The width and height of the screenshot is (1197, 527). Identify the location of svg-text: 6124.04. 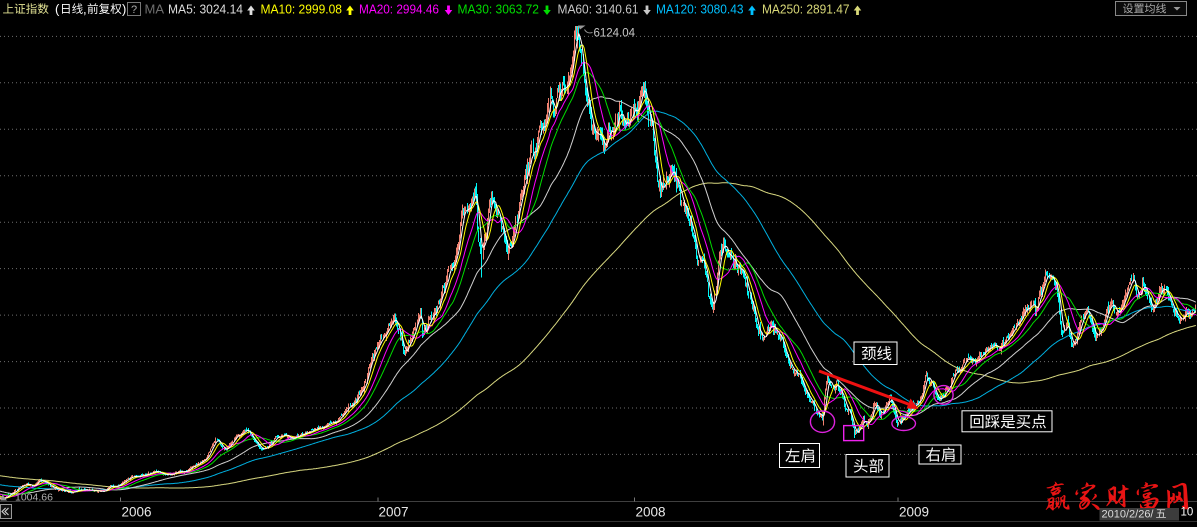
(615, 34).